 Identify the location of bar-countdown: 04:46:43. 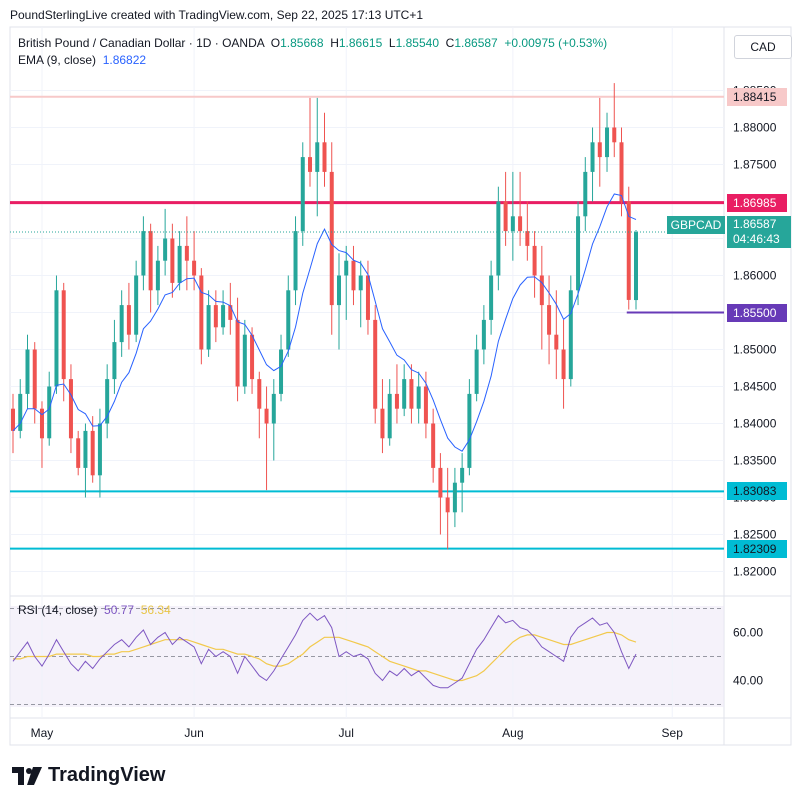
(756, 239).